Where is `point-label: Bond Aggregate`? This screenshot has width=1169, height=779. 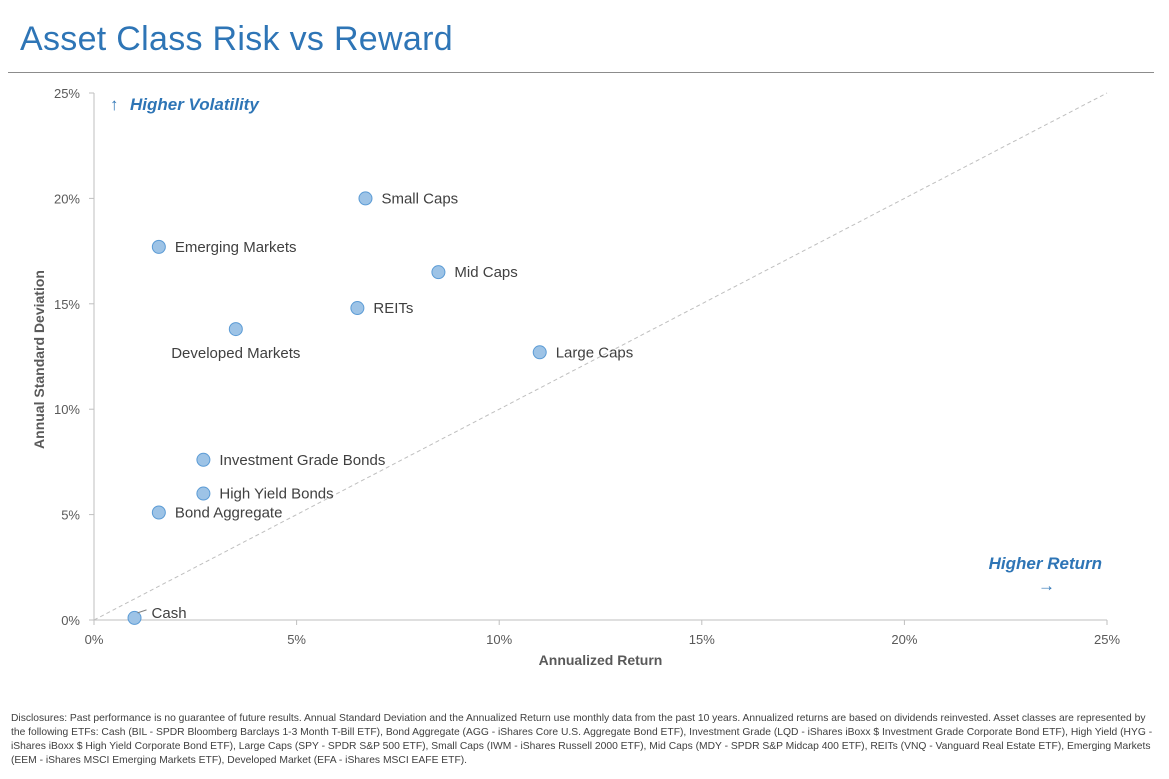 point-label: Bond Aggregate is located at coordinates (229, 512).